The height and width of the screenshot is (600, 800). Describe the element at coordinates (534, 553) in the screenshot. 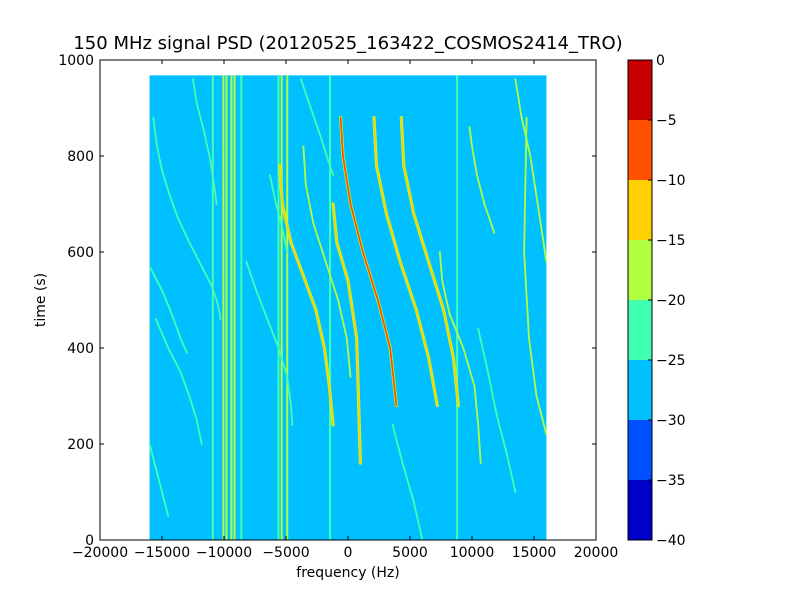

I see `x-tick-label: 15000` at that location.